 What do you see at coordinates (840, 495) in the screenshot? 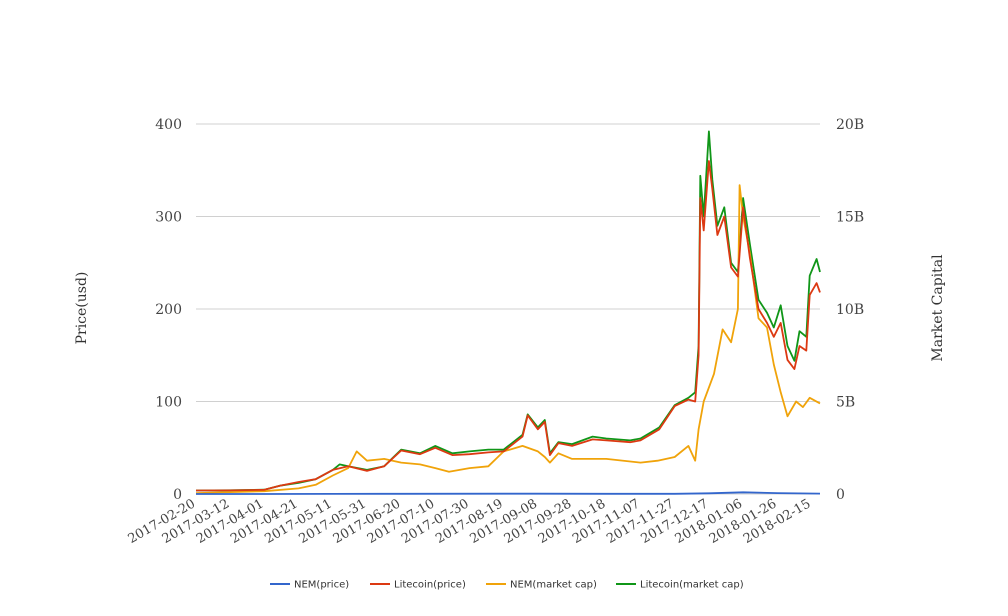
I see `right-tick-label: 0` at bounding box center [840, 495].